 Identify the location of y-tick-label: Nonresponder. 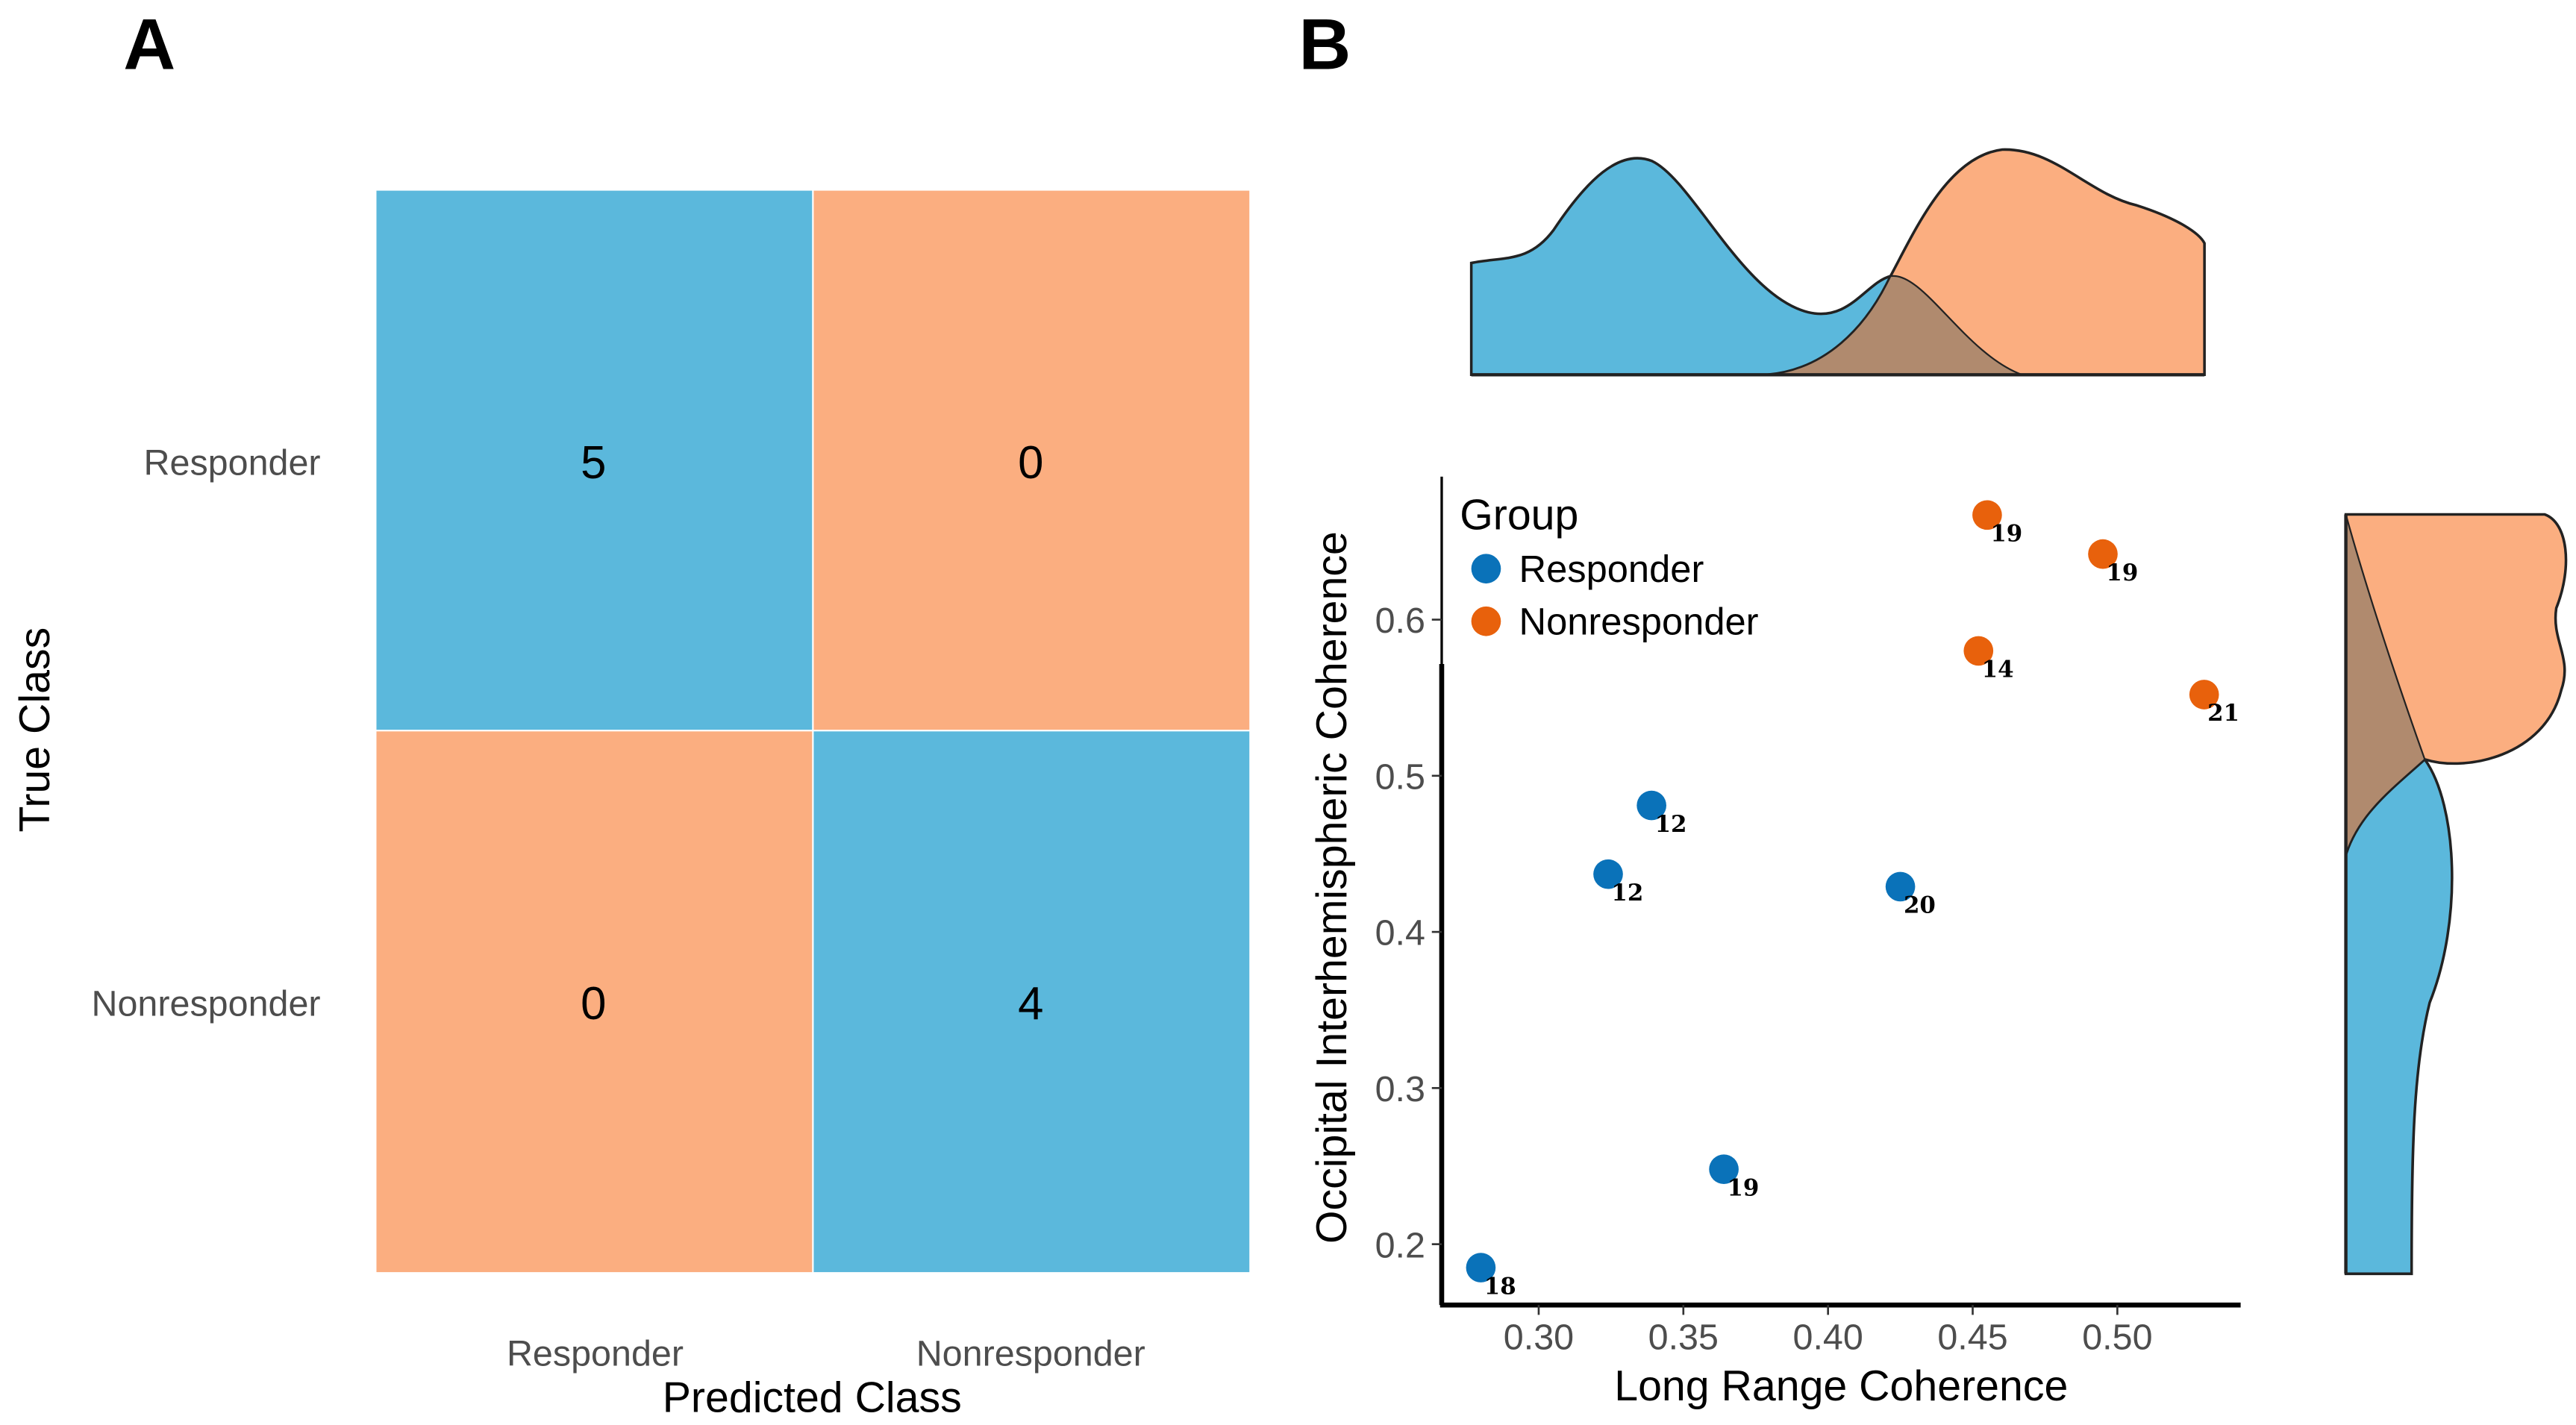
(206, 1003).